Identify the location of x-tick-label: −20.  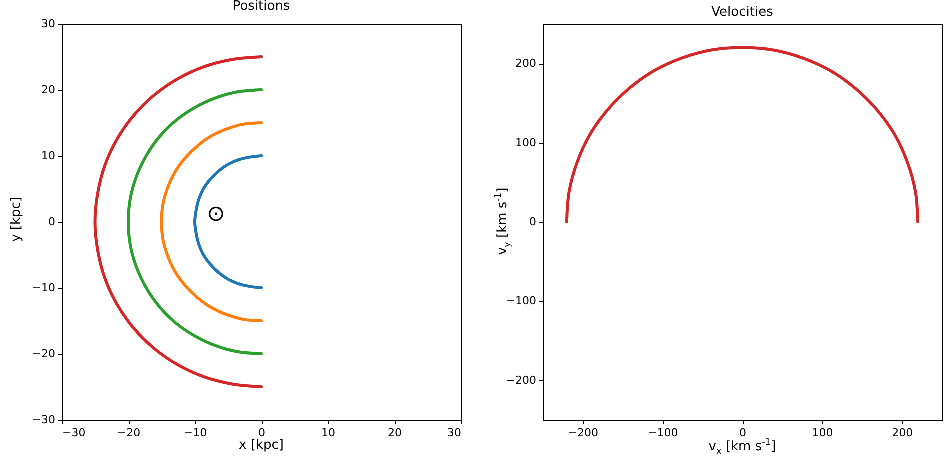
(129, 433).